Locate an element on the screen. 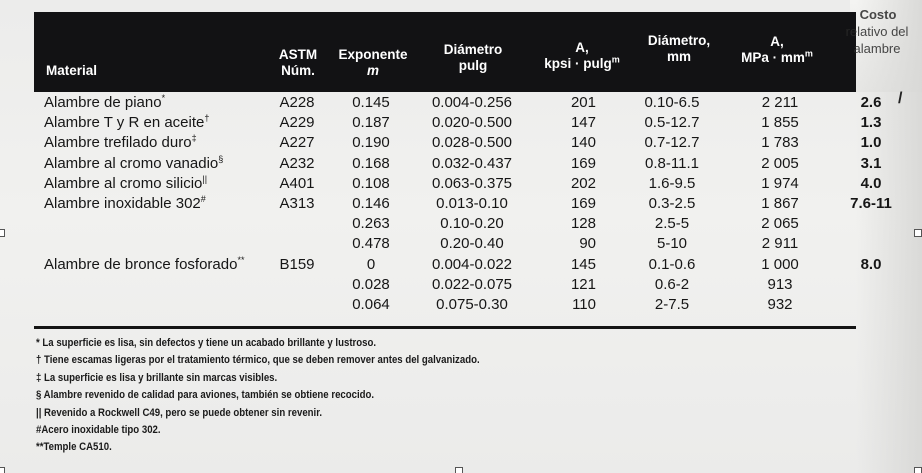  cell-m: 0.187 is located at coordinates (371, 123).